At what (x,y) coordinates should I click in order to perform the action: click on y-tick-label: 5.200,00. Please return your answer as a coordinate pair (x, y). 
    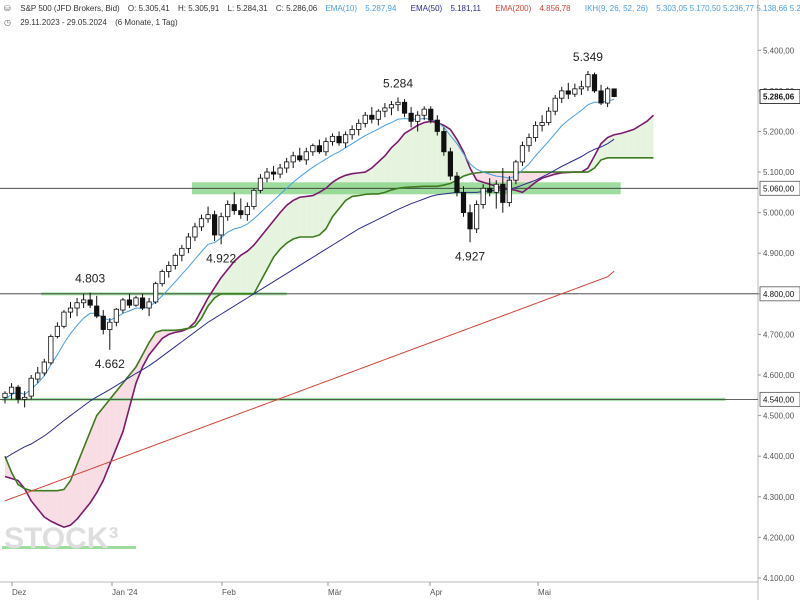
    Looking at the image, I should click on (779, 131).